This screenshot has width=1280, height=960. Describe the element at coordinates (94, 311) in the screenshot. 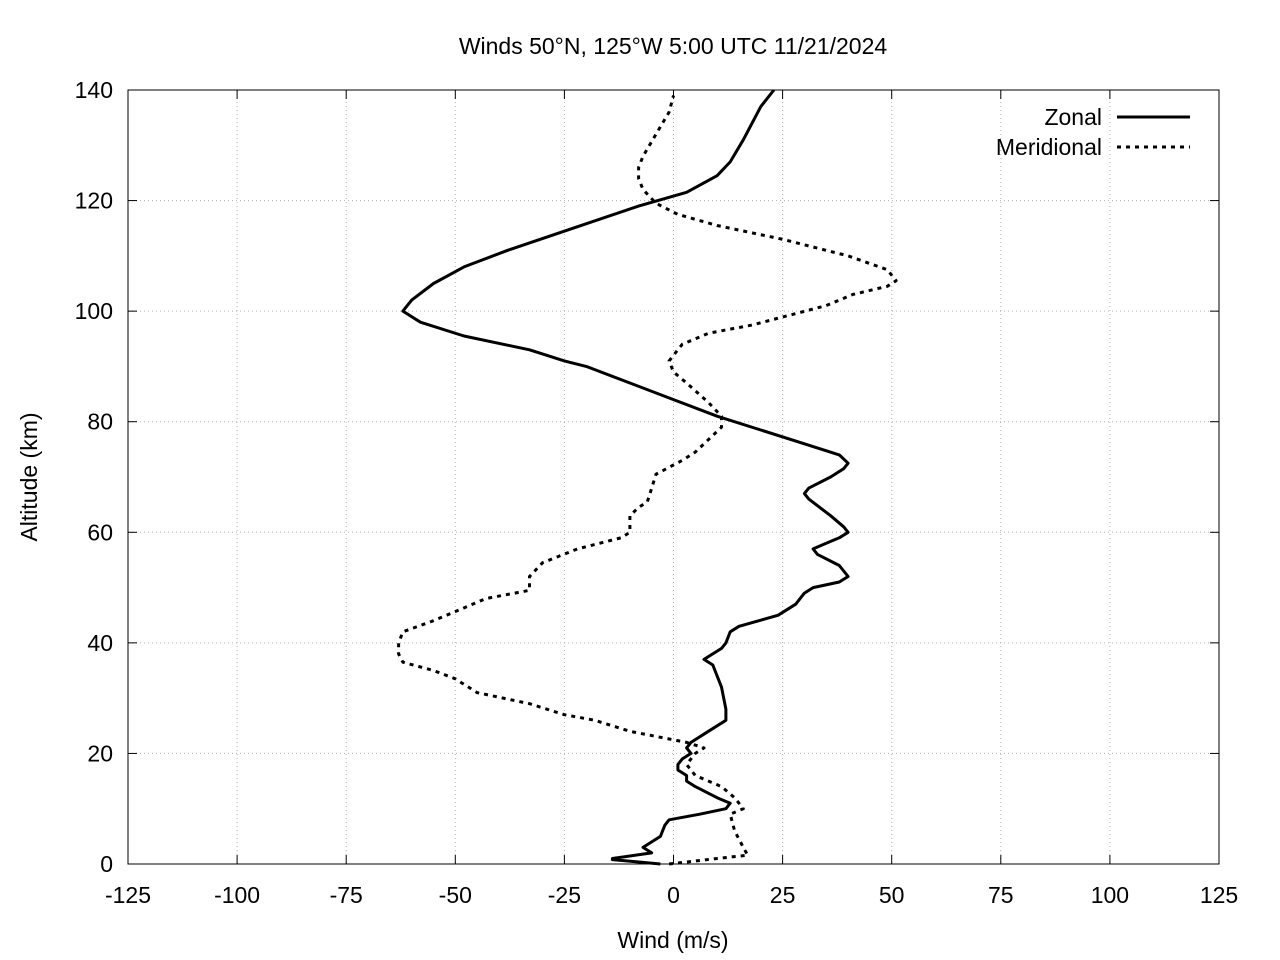

I see `y-tick-label: 100` at that location.